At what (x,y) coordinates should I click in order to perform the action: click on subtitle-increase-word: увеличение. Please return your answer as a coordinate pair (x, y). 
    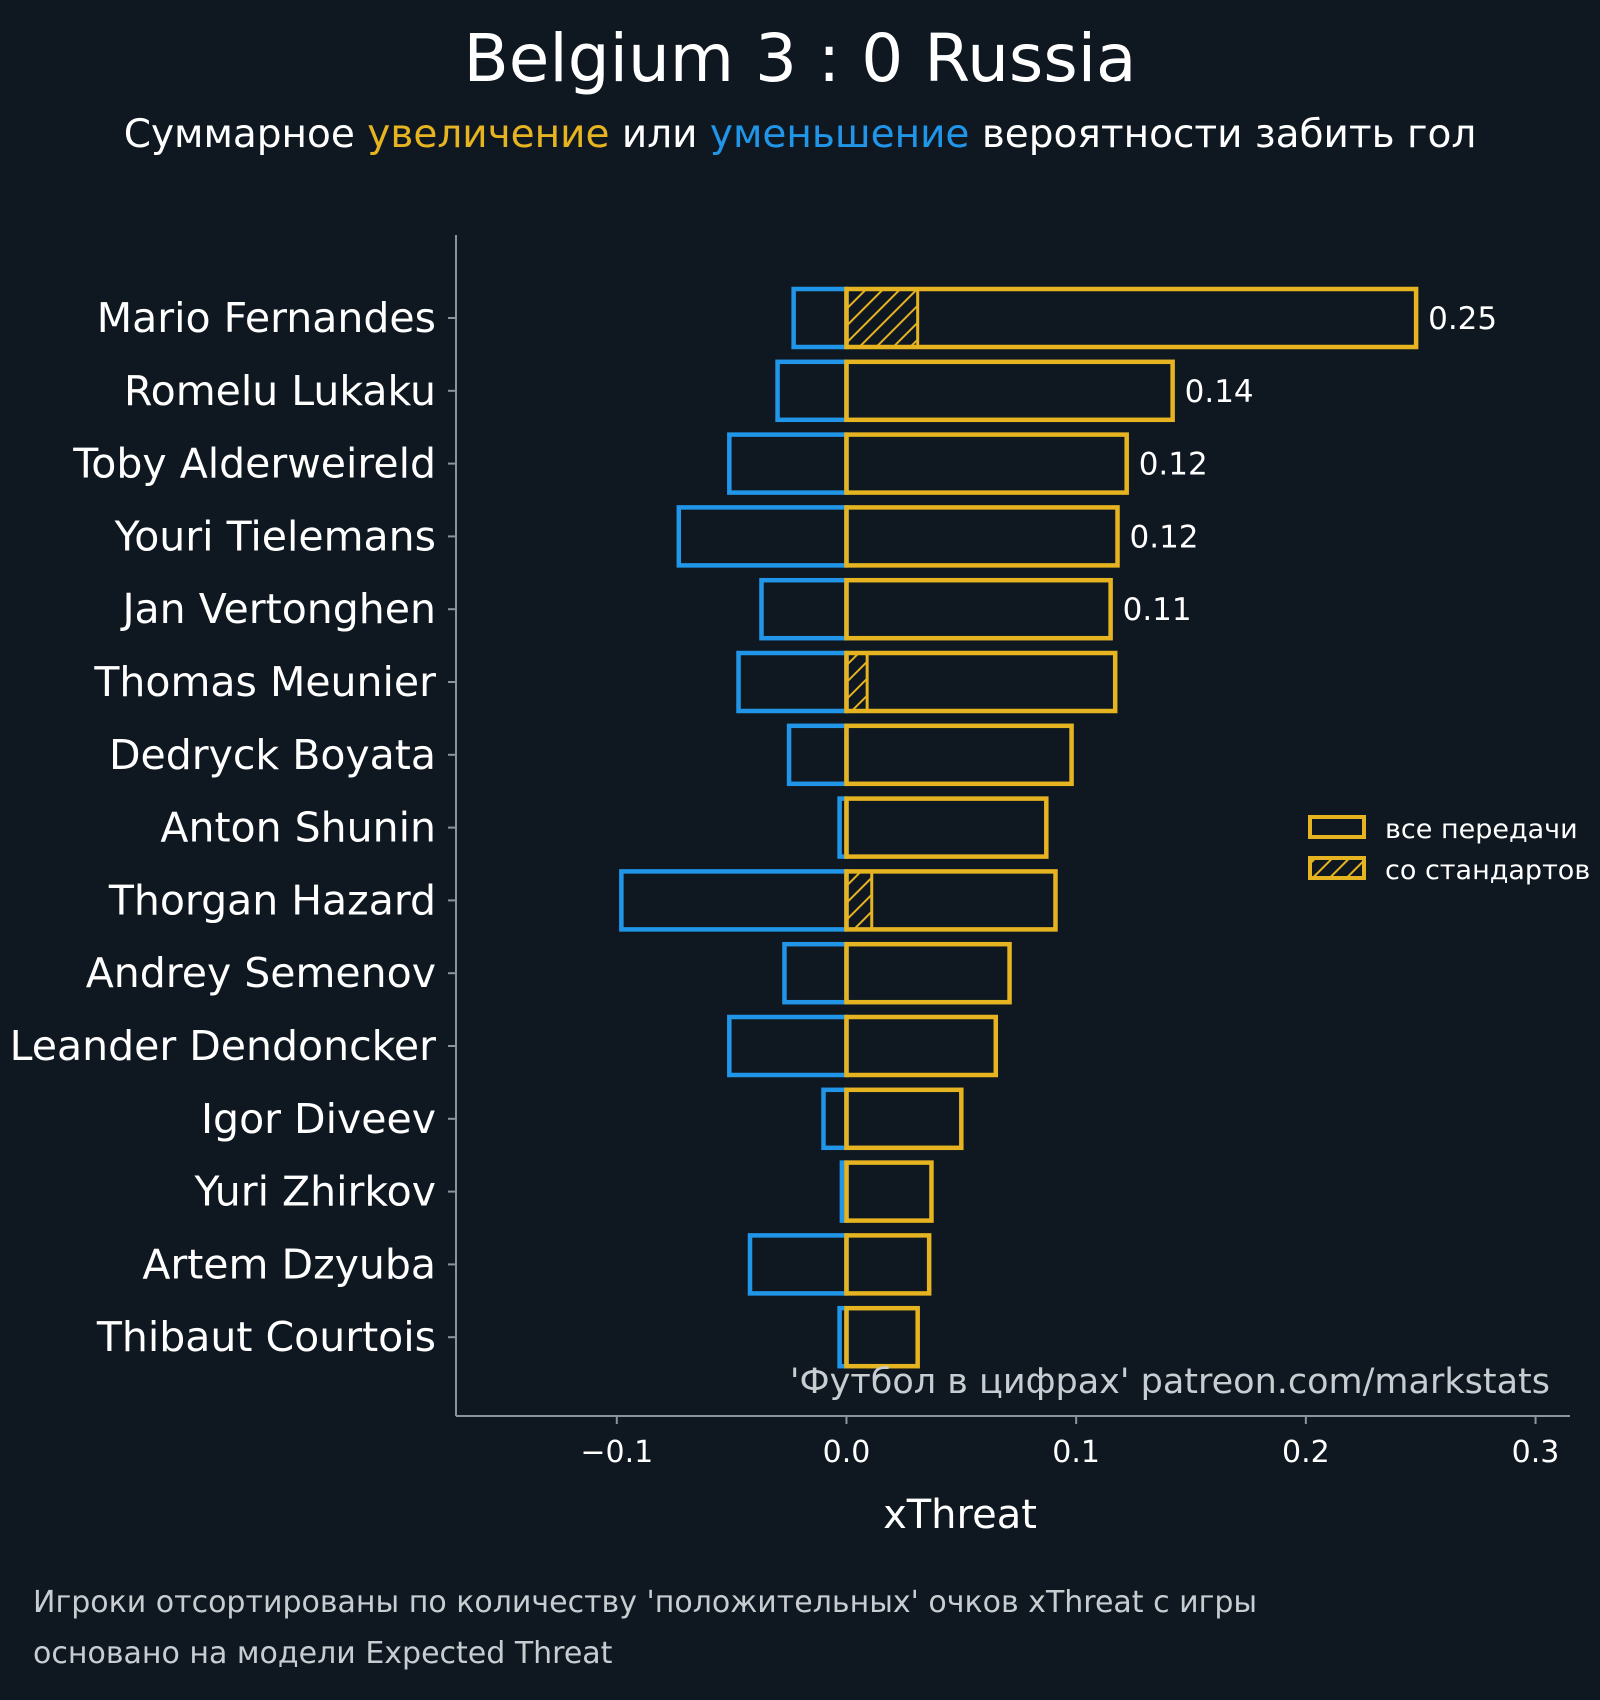
    Looking at the image, I should click on (488, 134).